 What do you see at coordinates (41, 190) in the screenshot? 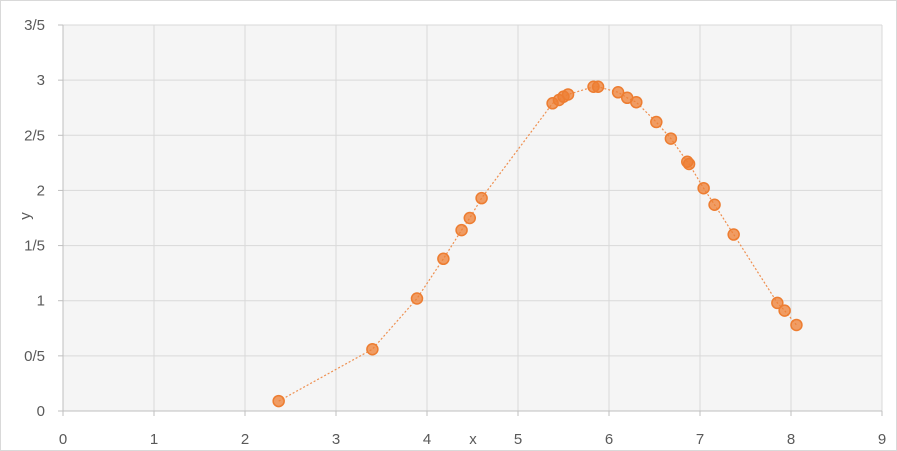
I see `y-tick-label: 2` at bounding box center [41, 190].